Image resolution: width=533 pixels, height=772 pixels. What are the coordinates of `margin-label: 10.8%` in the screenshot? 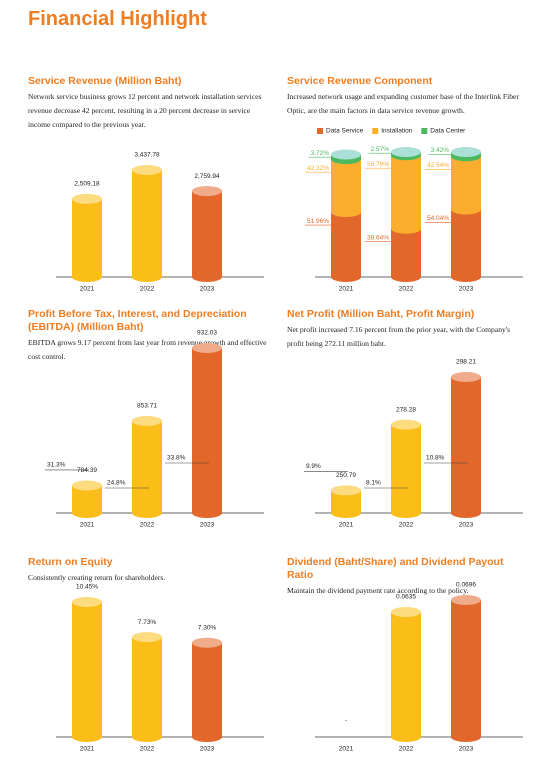 It's located at (435, 458).